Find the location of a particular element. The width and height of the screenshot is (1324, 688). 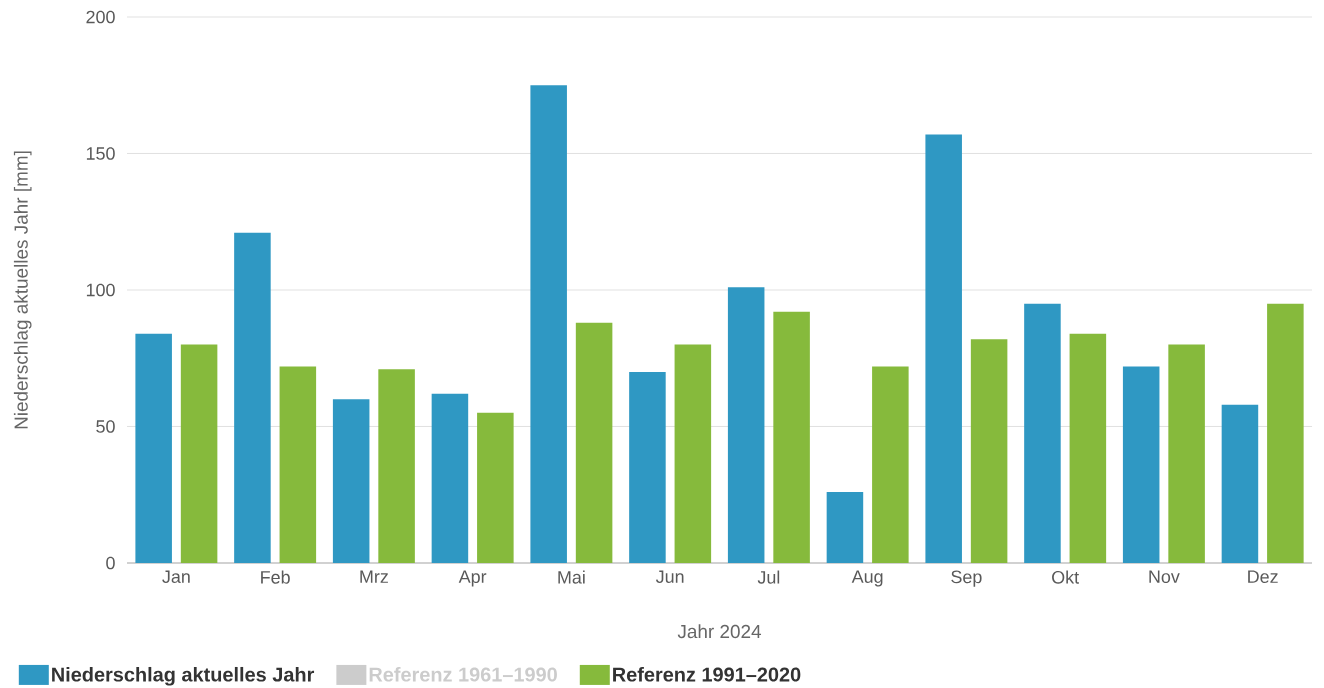

x-tick-label: Feb is located at coordinates (275, 577).